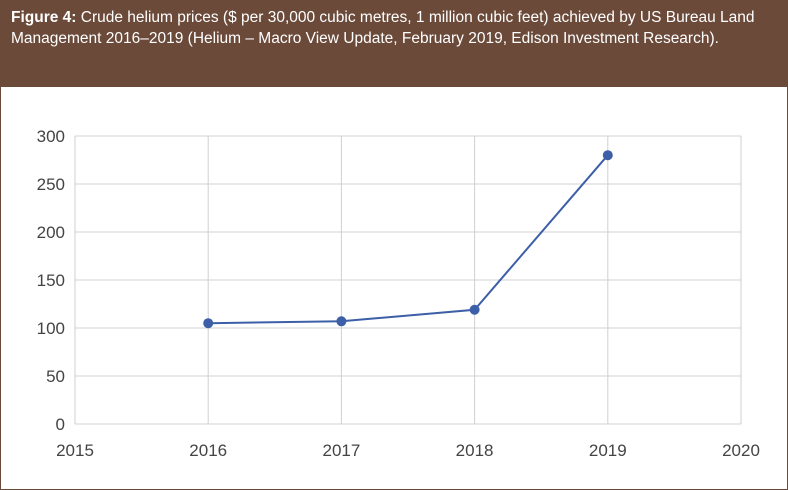 This screenshot has width=788, height=490. I want to click on y-tick-label-200: 200, so click(51, 232).